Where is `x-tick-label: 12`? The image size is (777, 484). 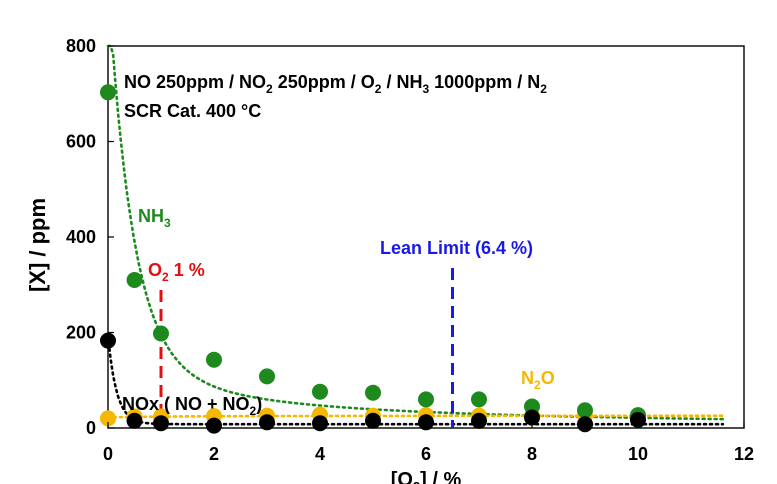
x-tick-label: 12 is located at coordinates (744, 454).